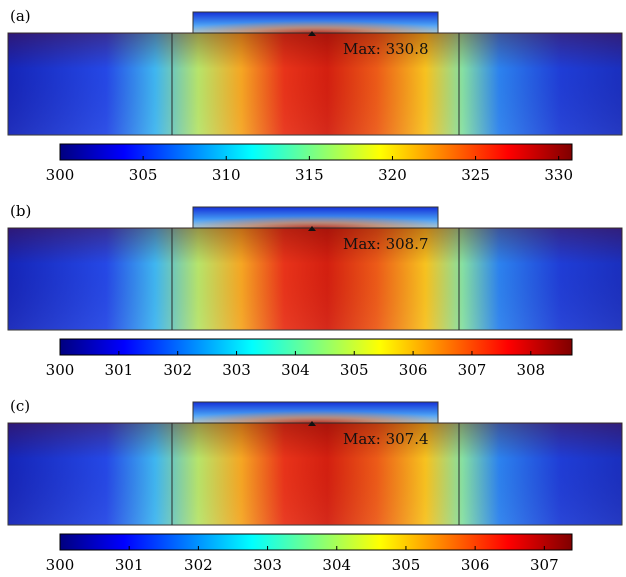 The width and height of the screenshot is (626, 577). Describe the element at coordinates (475, 175) in the screenshot. I see `colorbar-tick-label: 325` at that location.